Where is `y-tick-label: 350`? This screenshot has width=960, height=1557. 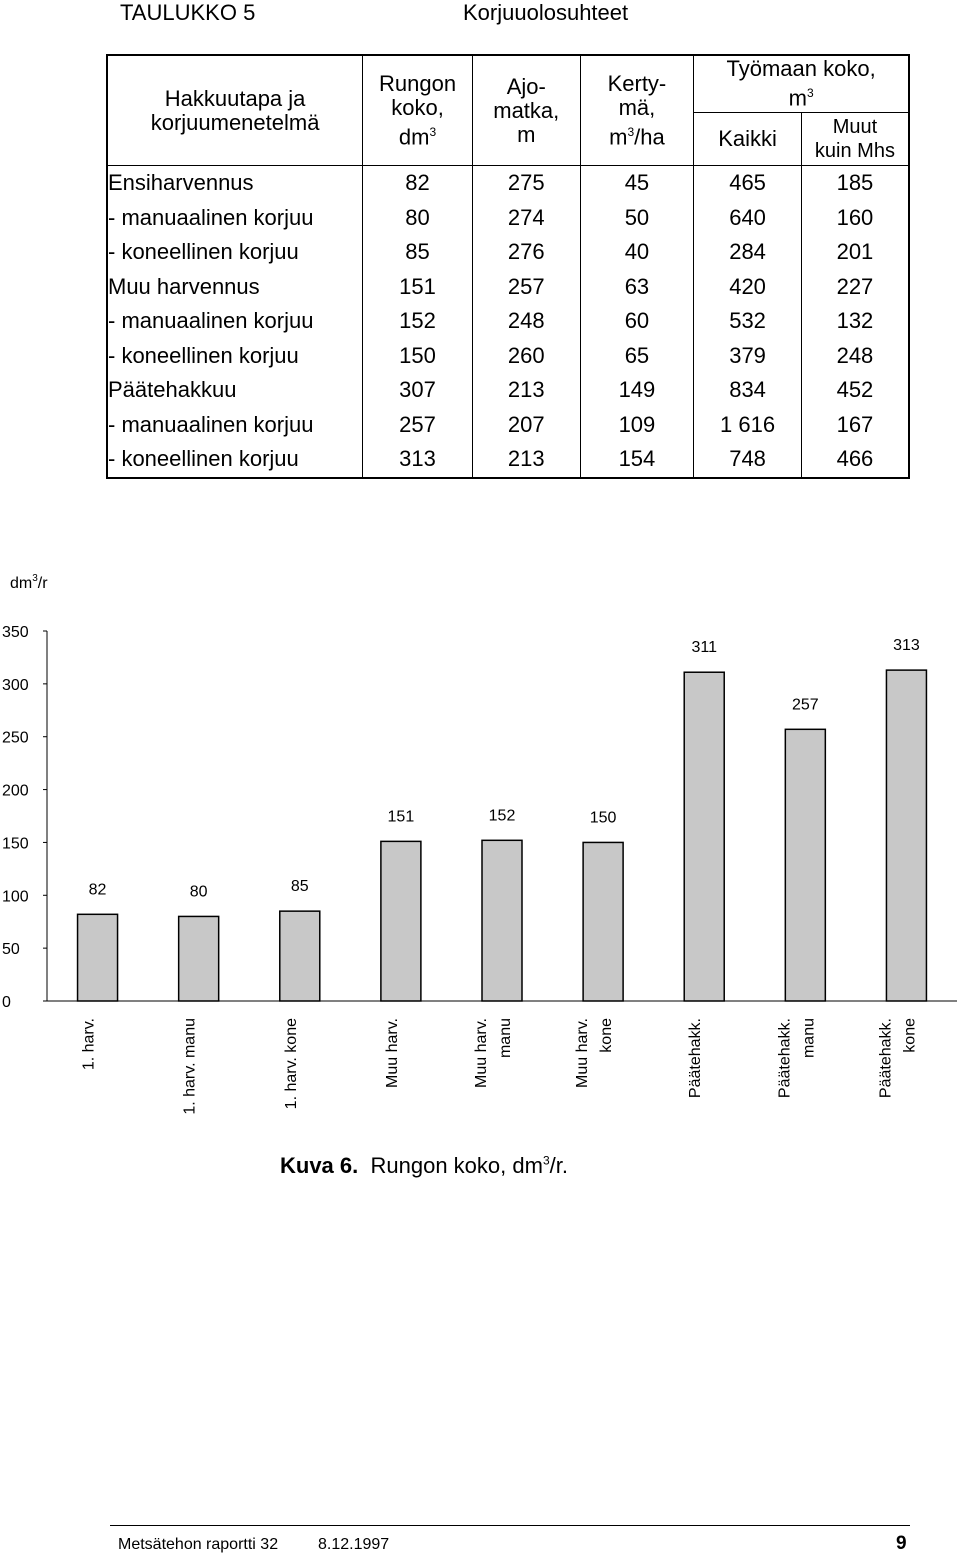 y-tick-label: 350 is located at coordinates (15, 632).